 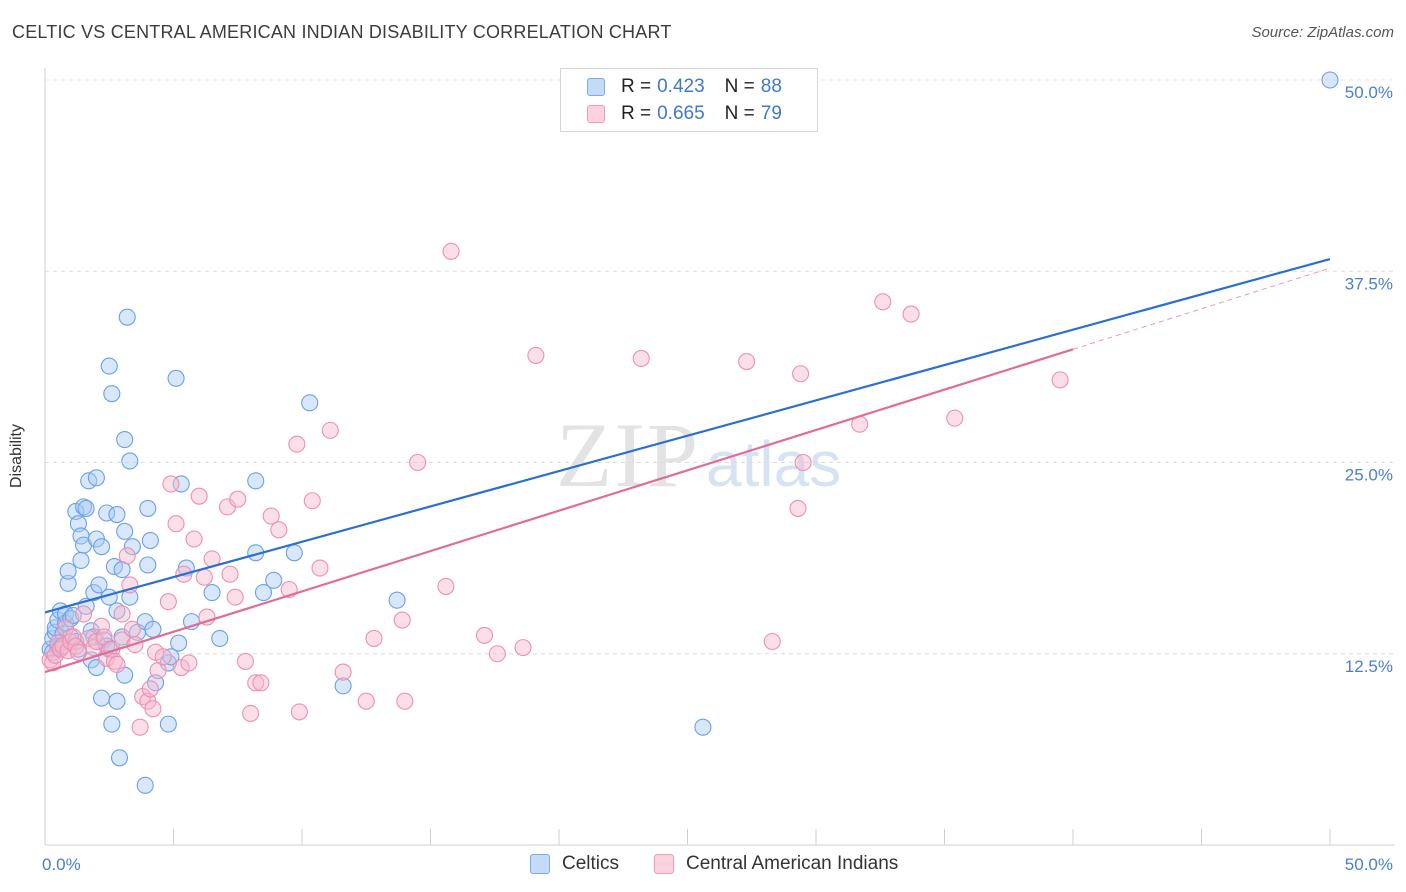 What do you see at coordinates (792, 863) in the screenshot?
I see `bottom-legend-label-central-american-indians: Central American Indians` at bounding box center [792, 863].